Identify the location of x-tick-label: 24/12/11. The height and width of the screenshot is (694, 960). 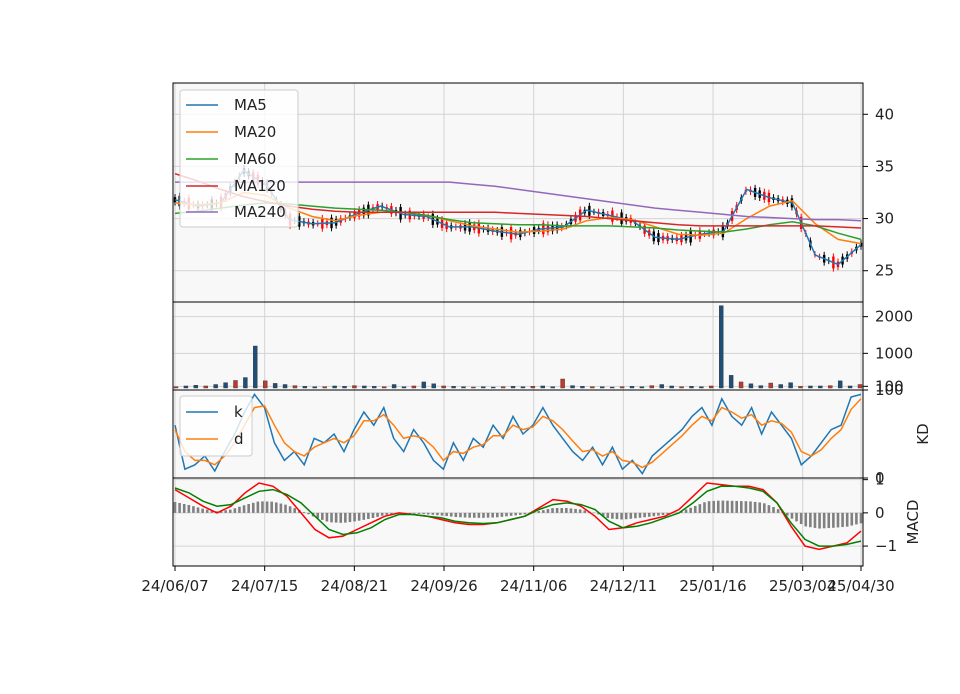
(623, 586).